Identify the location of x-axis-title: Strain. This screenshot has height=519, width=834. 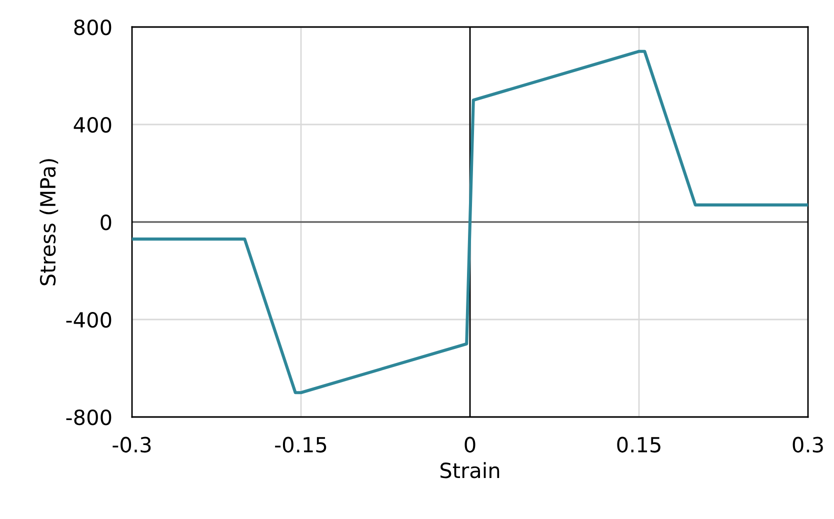
(470, 470).